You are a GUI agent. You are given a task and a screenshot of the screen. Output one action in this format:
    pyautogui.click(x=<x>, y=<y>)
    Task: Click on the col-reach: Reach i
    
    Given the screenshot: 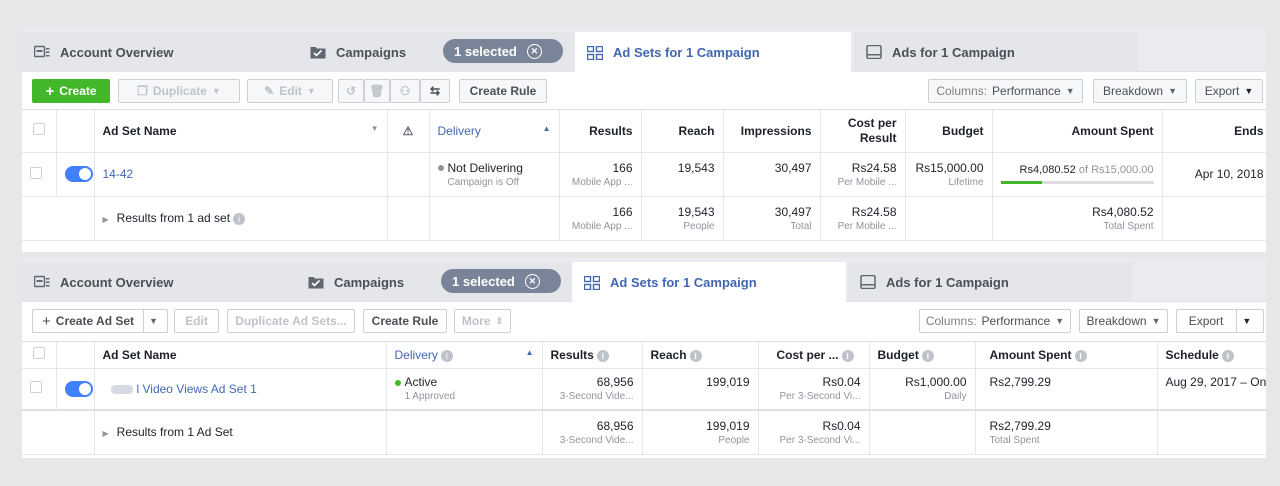 What is the action you would take?
    pyautogui.click(x=700, y=355)
    